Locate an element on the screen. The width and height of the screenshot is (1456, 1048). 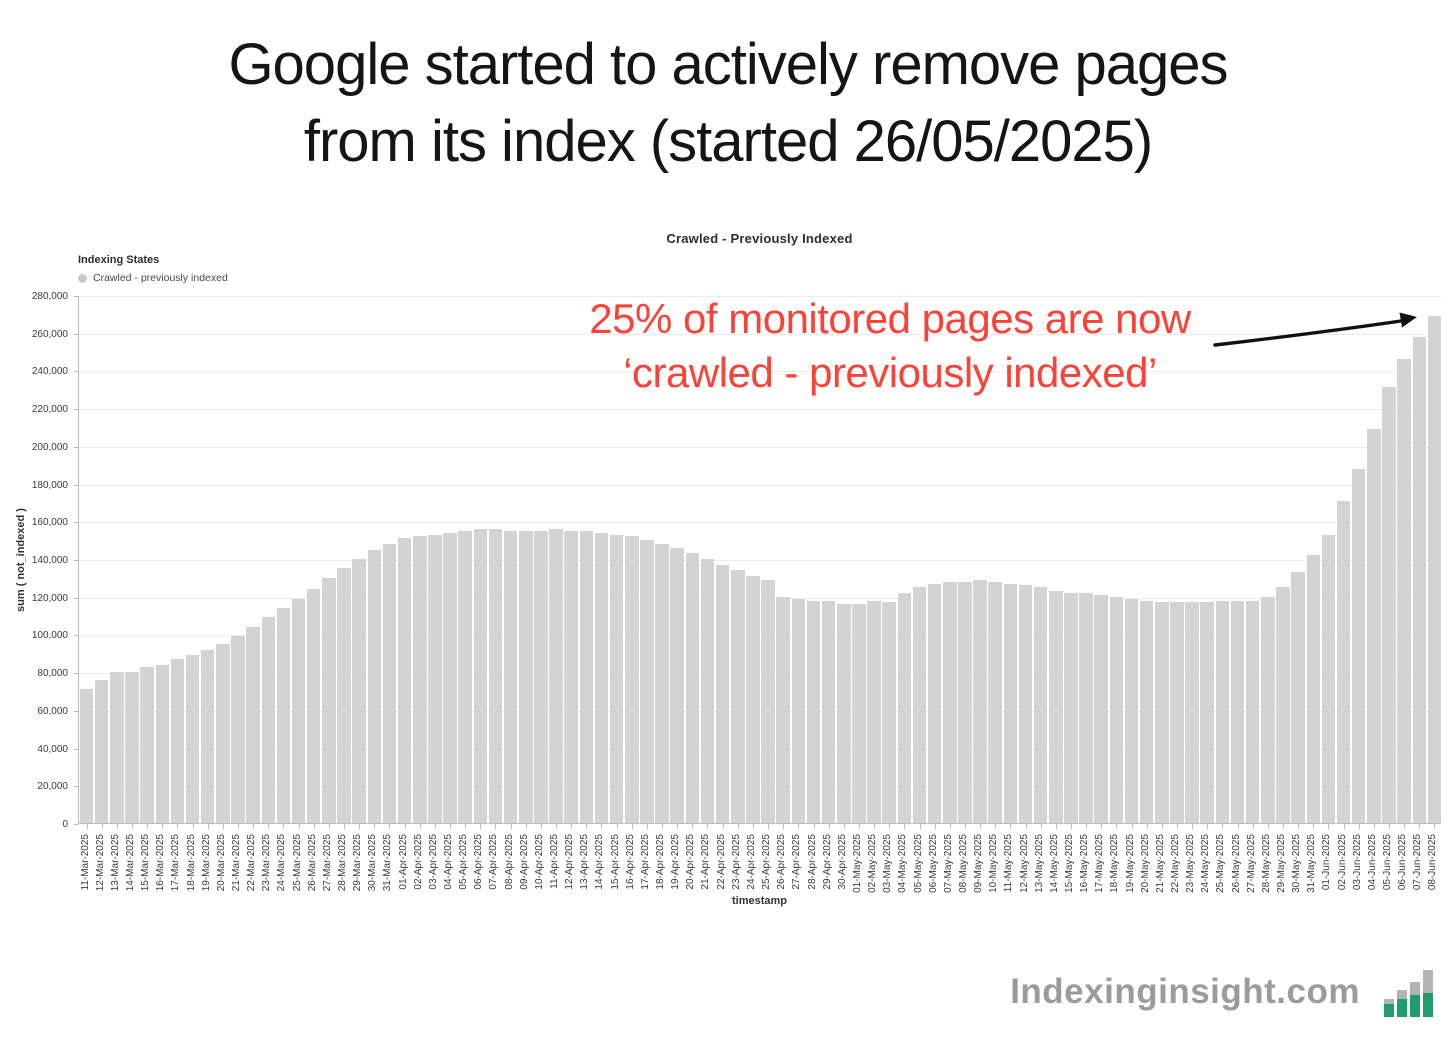
x-tick-label: 26-Mar-2025 is located at coordinates (312, 863).